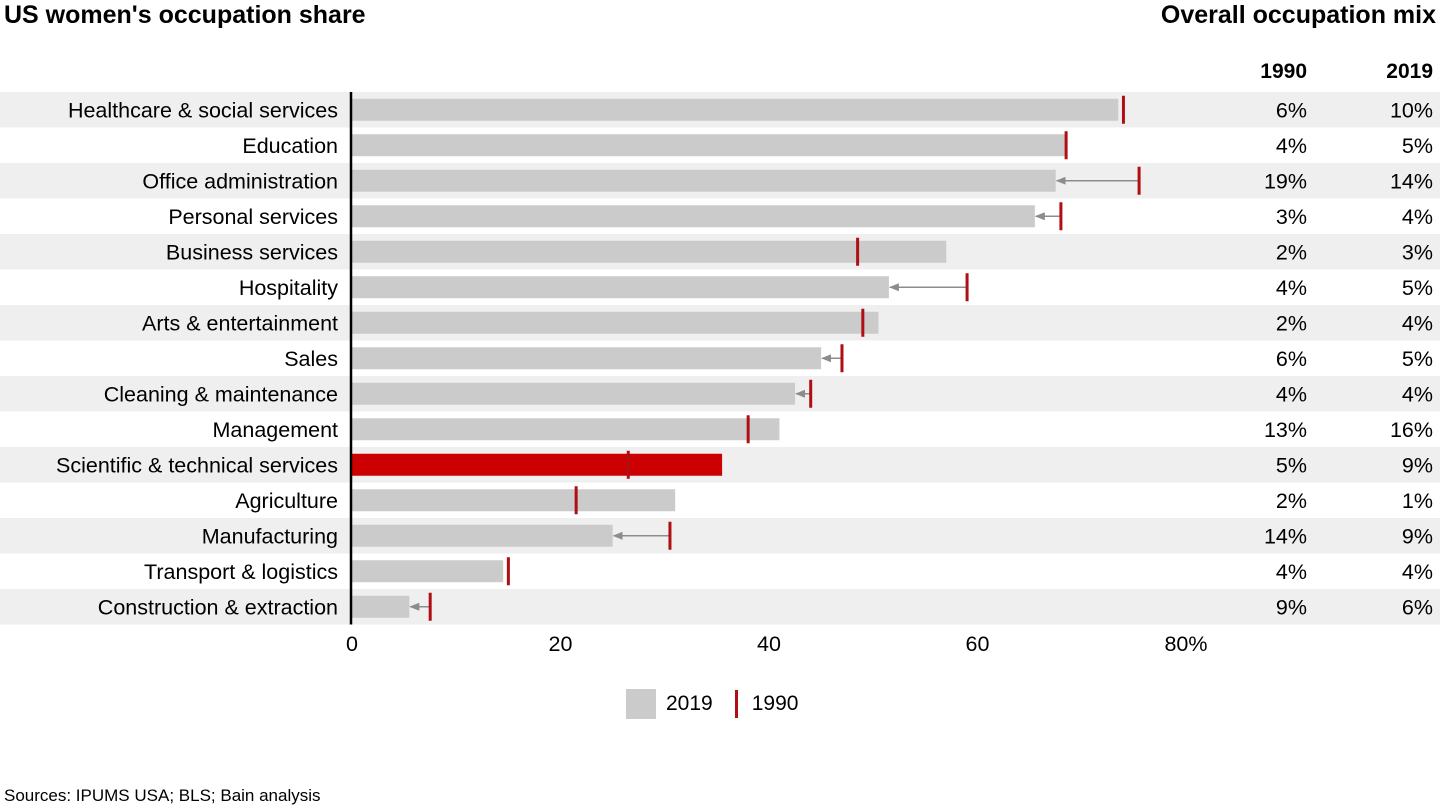 This screenshot has width=1440, height=810. Describe the element at coordinates (1411, 110) in the screenshot. I see `mix-2019-value: 10%` at that location.